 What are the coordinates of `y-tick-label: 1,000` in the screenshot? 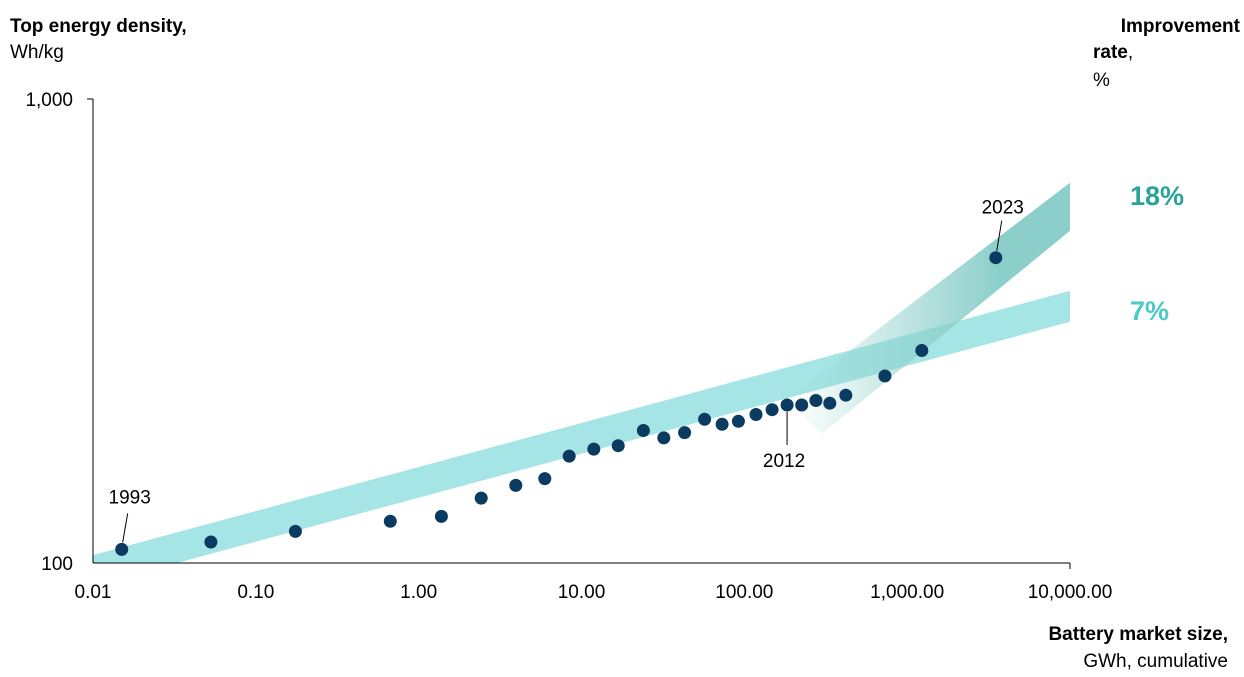 It's located at (49, 100).